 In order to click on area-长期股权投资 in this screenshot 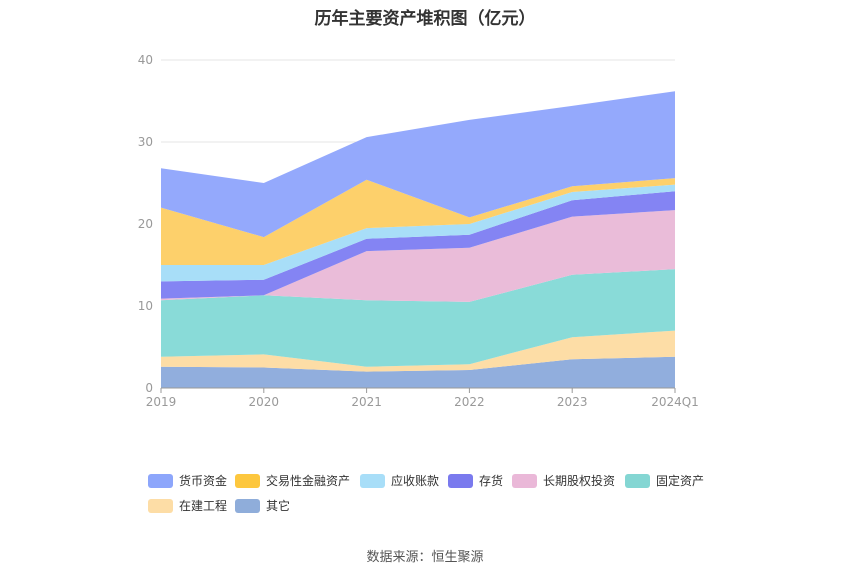, I will do `click(418, 256)`.